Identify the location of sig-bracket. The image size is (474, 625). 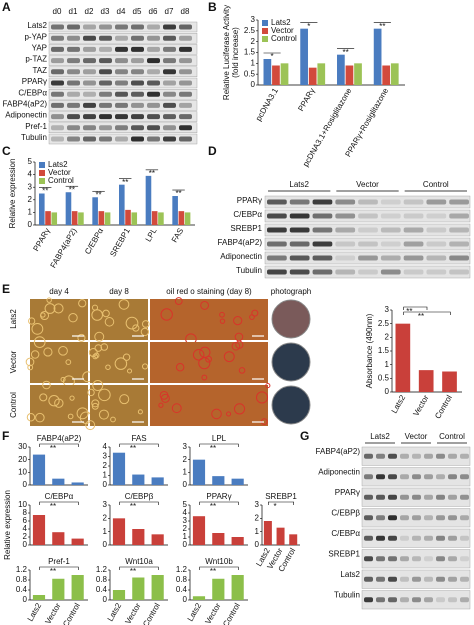
(59, 503).